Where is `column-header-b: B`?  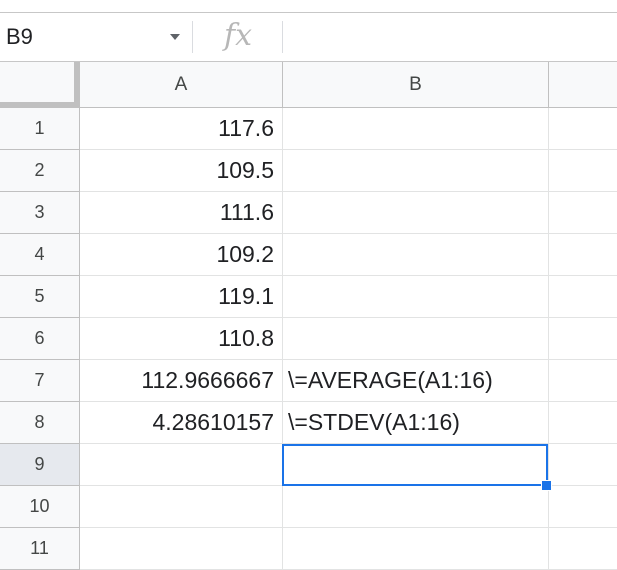 column-header-b: B is located at coordinates (416, 85).